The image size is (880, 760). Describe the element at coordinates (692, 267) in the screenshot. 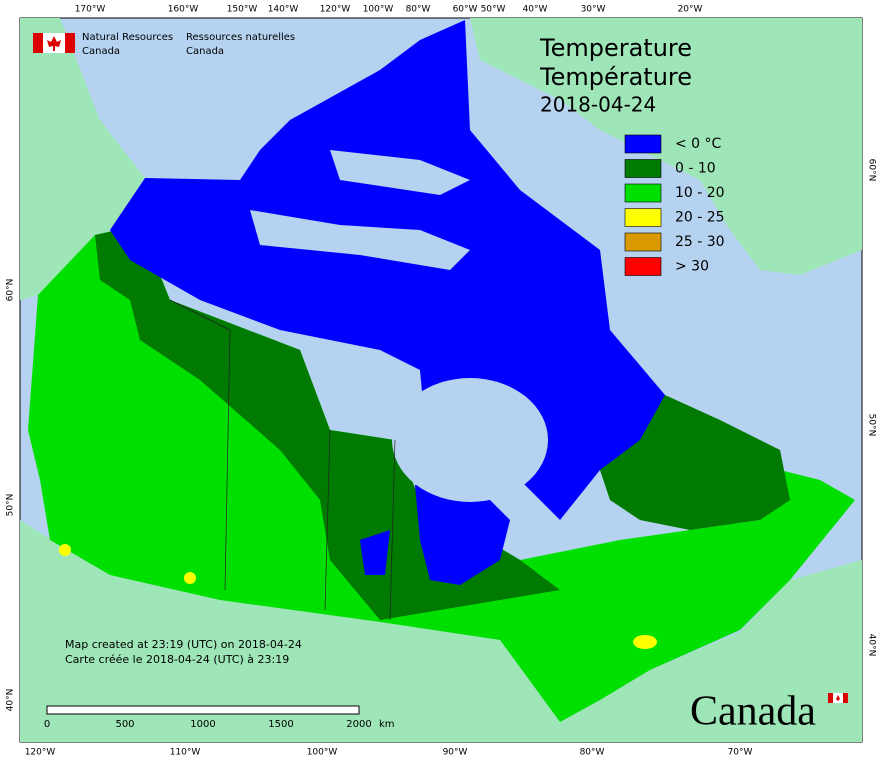

I see `legend-label: > 30` at that location.